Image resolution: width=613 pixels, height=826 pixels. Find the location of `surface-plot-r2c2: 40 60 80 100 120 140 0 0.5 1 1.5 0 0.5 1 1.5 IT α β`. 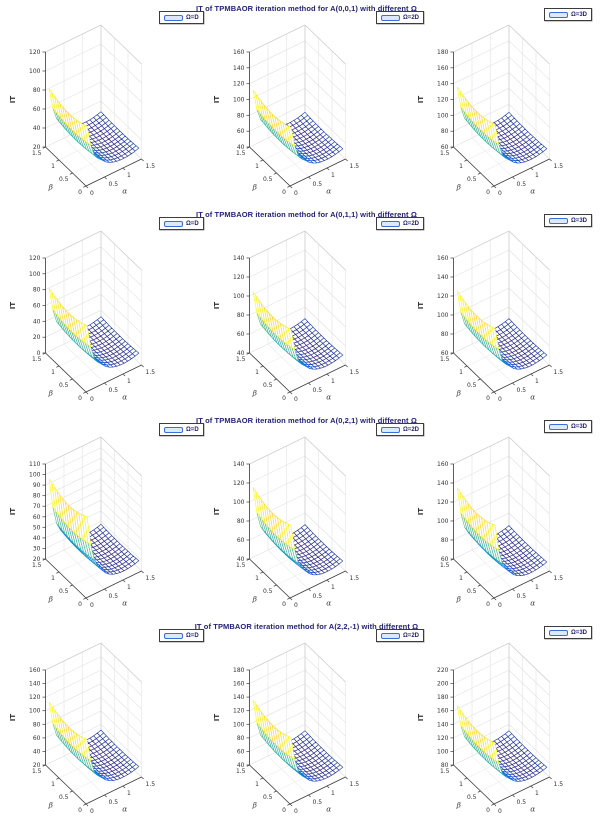

surface-plot-r2c2: 40 60 80 100 120 140 0 0.5 1 1.5 0 0.5 1 1.5 IT α β is located at coordinates (306, 319).